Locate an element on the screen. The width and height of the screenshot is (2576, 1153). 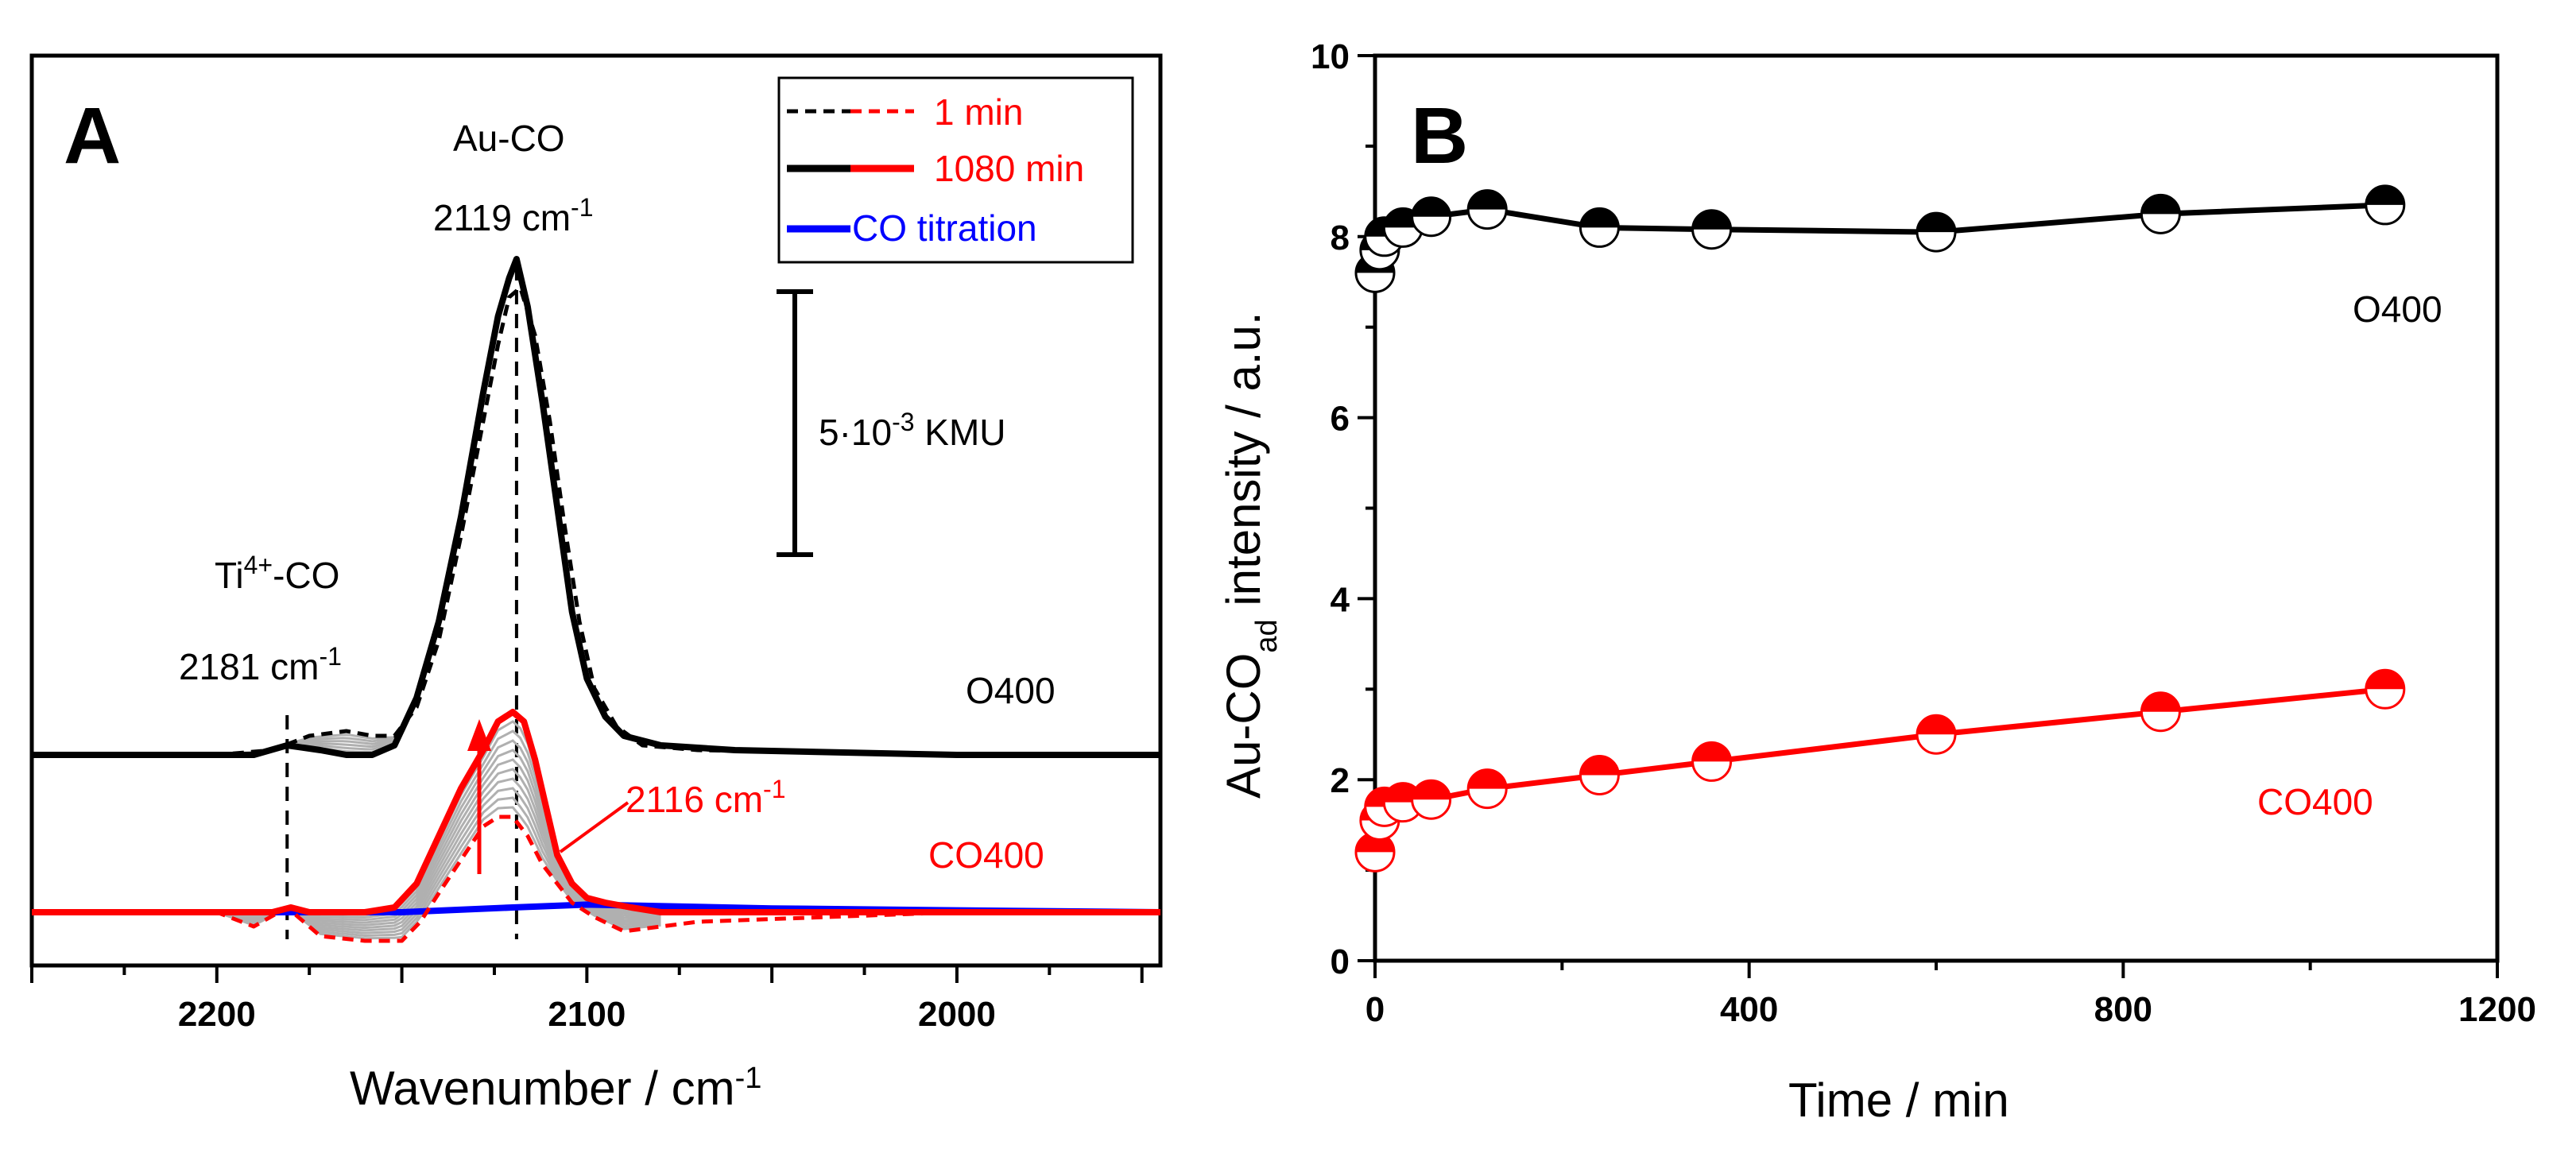
y-tick-label: 4 is located at coordinates (1340, 599).